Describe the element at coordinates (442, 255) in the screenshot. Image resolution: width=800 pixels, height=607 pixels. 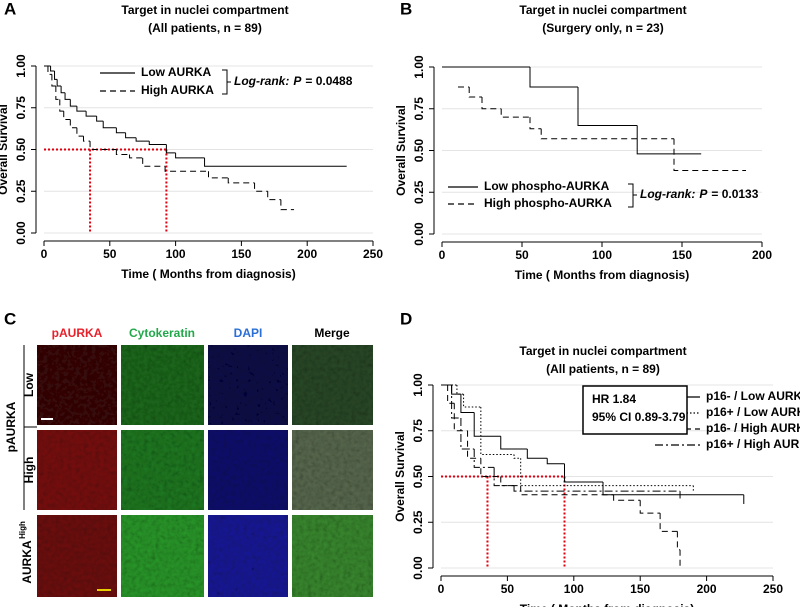
I see `x-tick-label: 0` at that location.